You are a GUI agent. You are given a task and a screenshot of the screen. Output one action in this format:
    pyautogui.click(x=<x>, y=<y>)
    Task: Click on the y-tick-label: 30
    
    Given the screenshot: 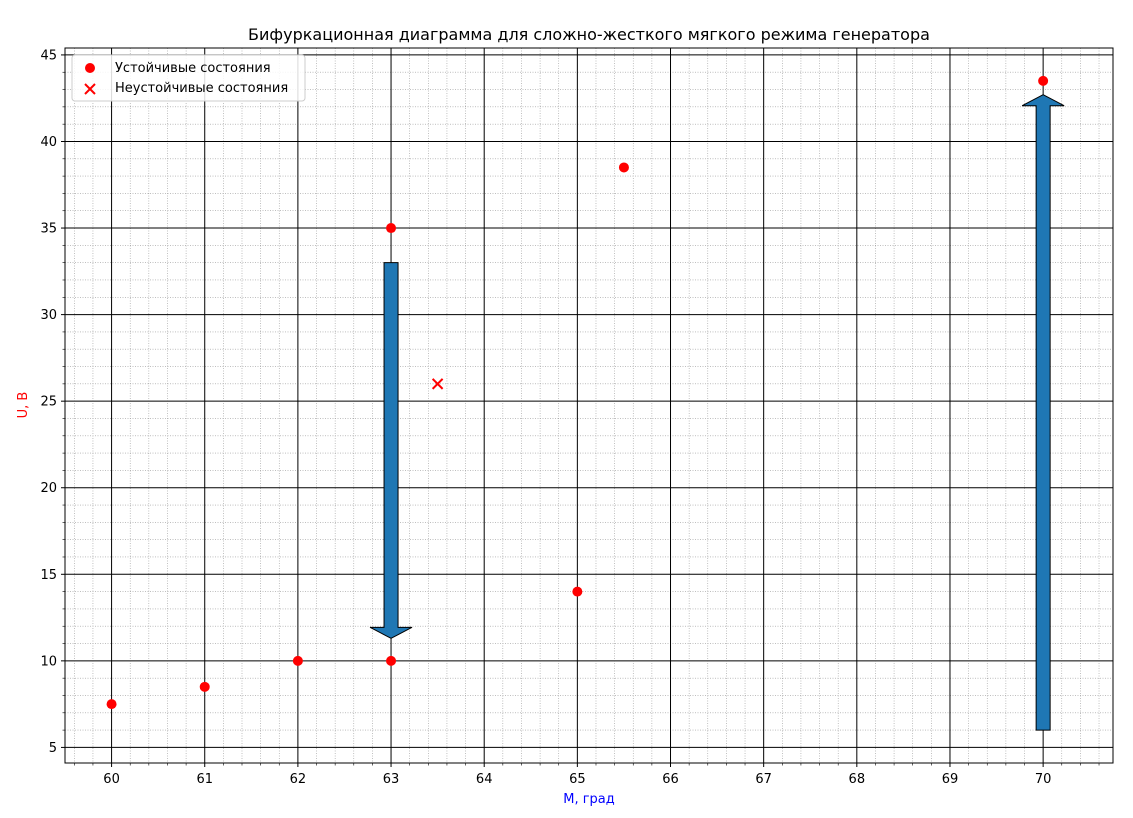 What is the action you would take?
    pyautogui.click(x=48, y=315)
    